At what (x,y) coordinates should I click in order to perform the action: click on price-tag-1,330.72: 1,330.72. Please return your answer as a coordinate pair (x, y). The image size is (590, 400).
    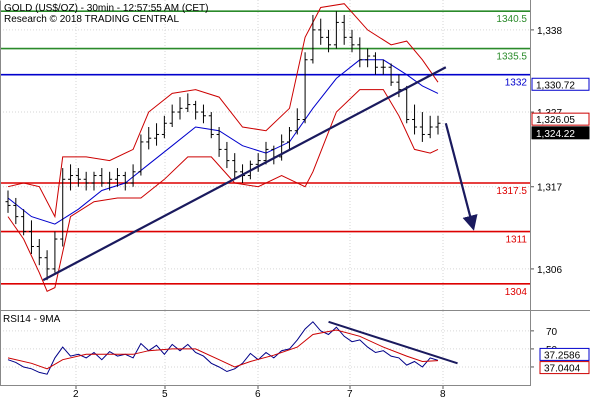
    Looking at the image, I should click on (560, 84).